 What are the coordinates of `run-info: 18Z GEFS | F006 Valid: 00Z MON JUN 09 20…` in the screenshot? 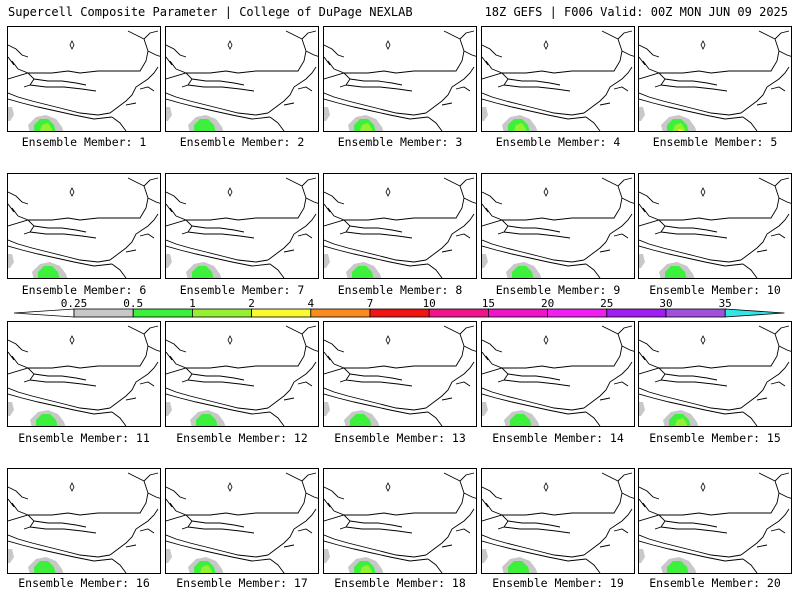 It's located at (636, 12).